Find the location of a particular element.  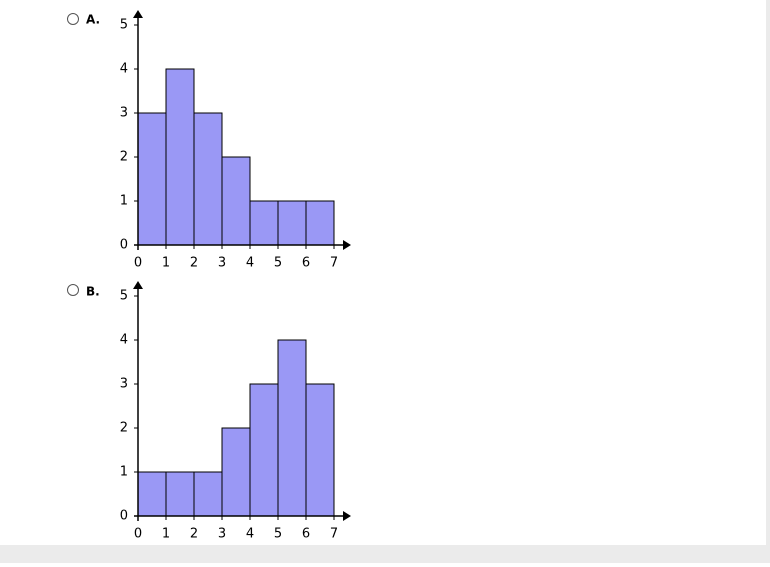

right-edge is located at coordinates (768, 272).